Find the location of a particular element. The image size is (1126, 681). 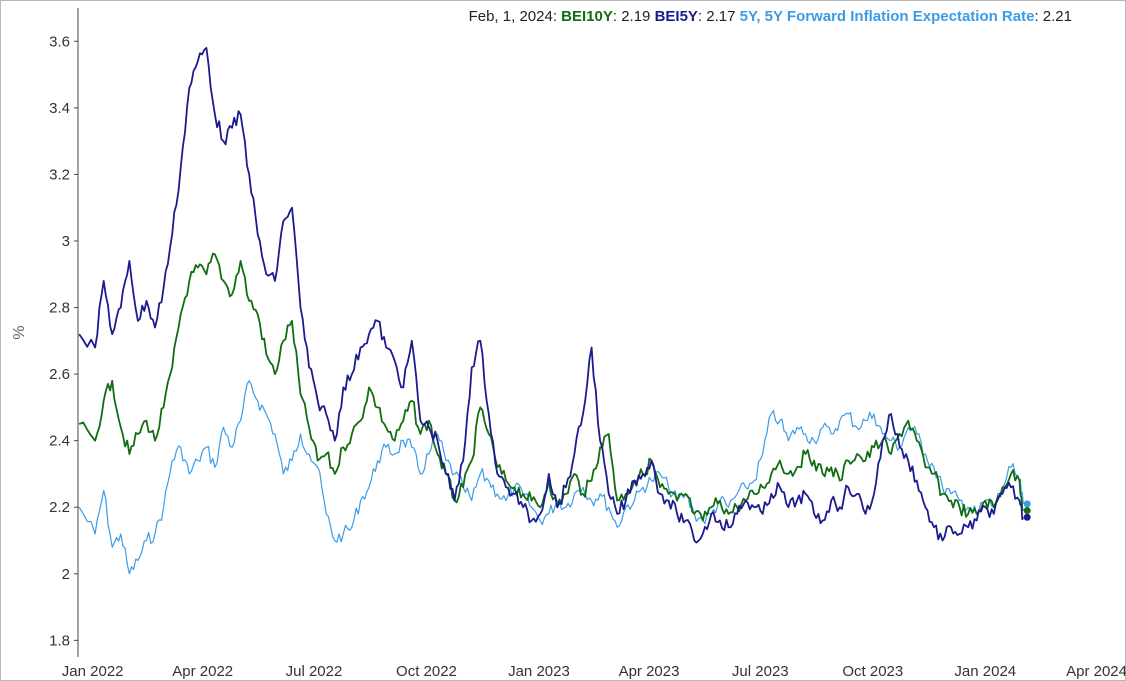

y-tick-label: 3.4 is located at coordinates (59, 108).